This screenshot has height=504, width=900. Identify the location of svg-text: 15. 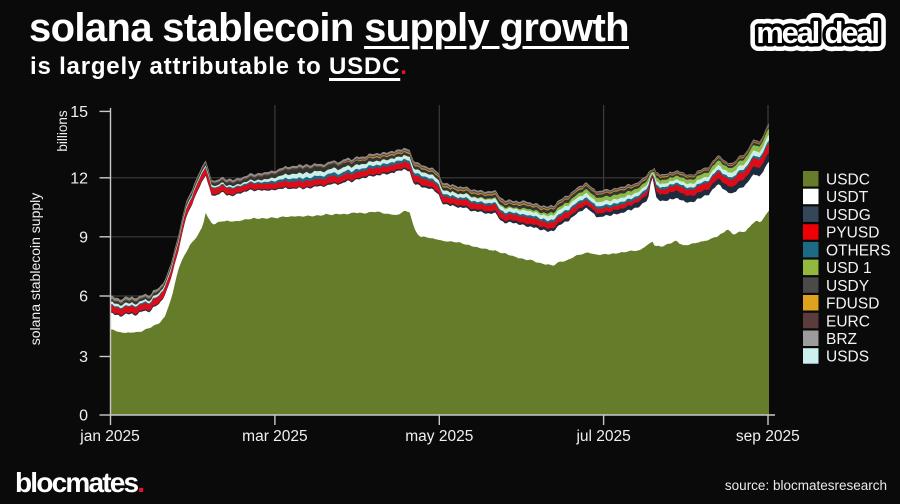
(79, 112).